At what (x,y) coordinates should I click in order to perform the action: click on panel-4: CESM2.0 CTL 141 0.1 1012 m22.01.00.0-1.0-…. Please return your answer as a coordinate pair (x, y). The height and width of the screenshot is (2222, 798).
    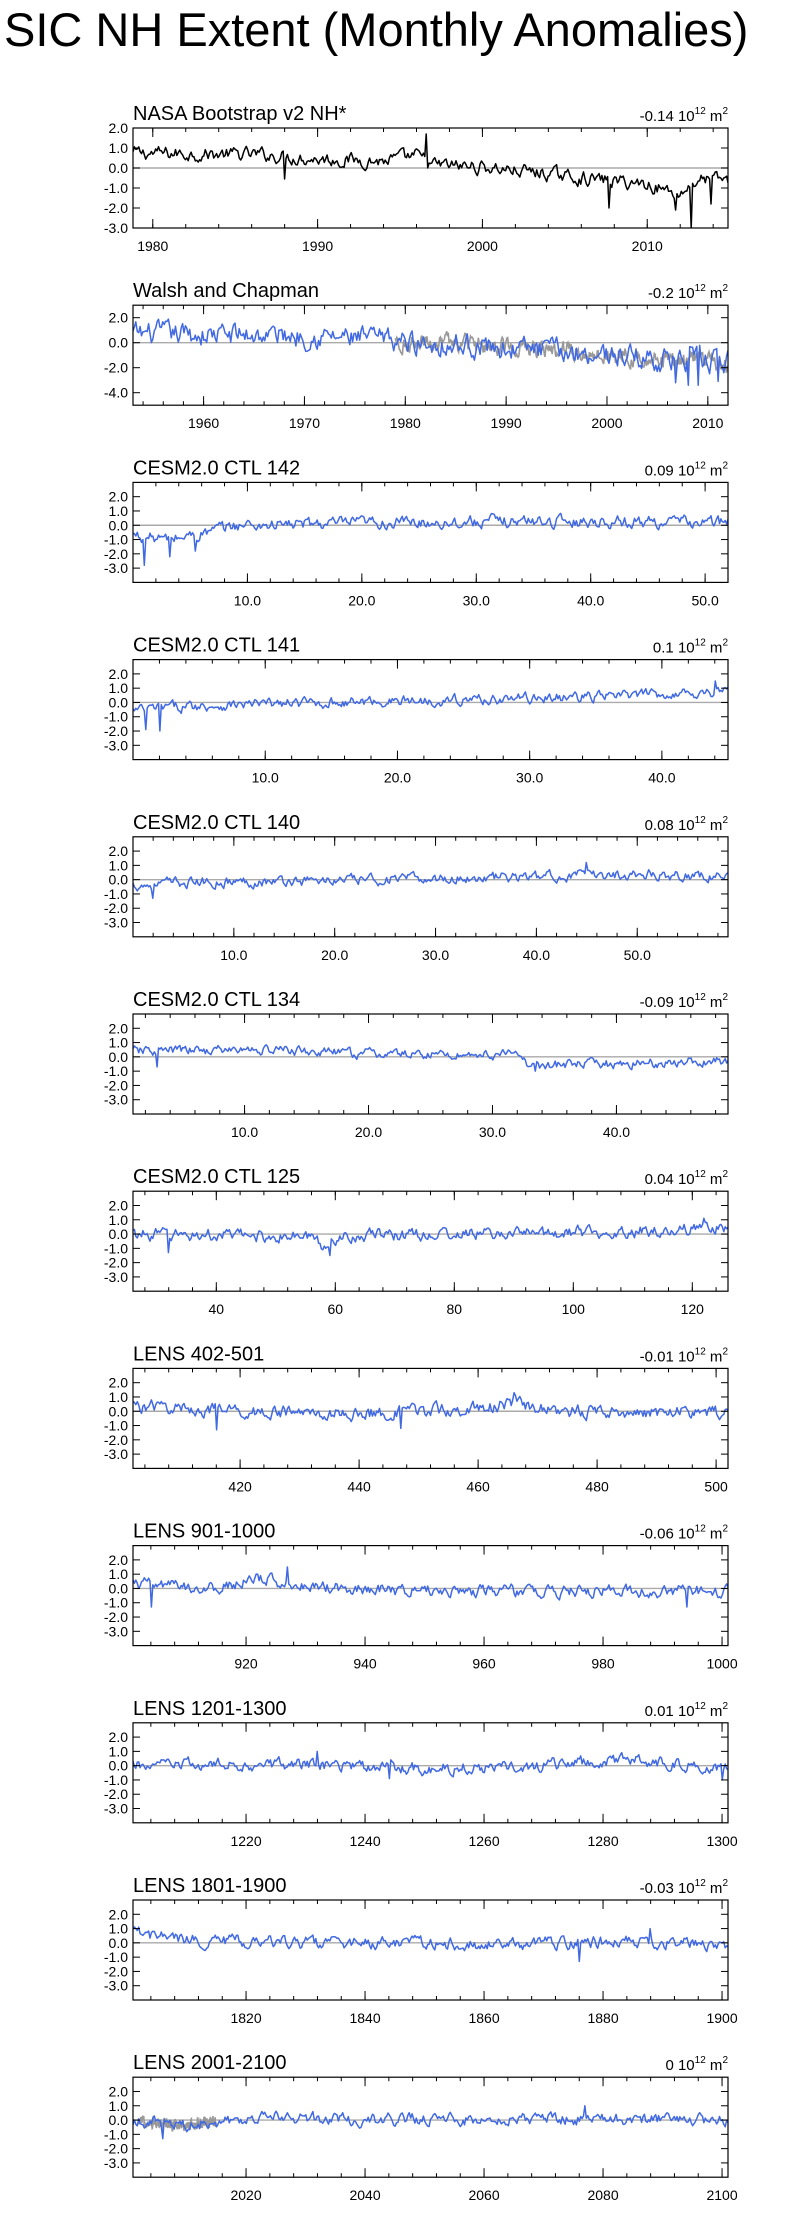
    Looking at the image, I should click on (416, 710).